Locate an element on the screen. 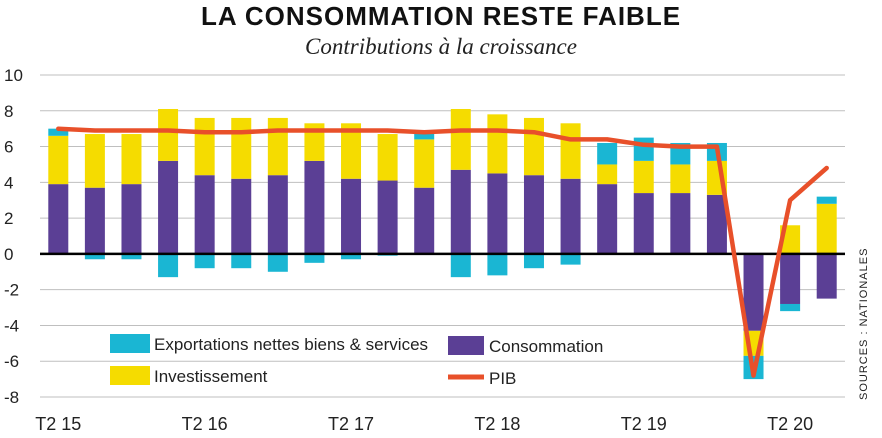  y-tick-label: 0 is located at coordinates (8, 254).